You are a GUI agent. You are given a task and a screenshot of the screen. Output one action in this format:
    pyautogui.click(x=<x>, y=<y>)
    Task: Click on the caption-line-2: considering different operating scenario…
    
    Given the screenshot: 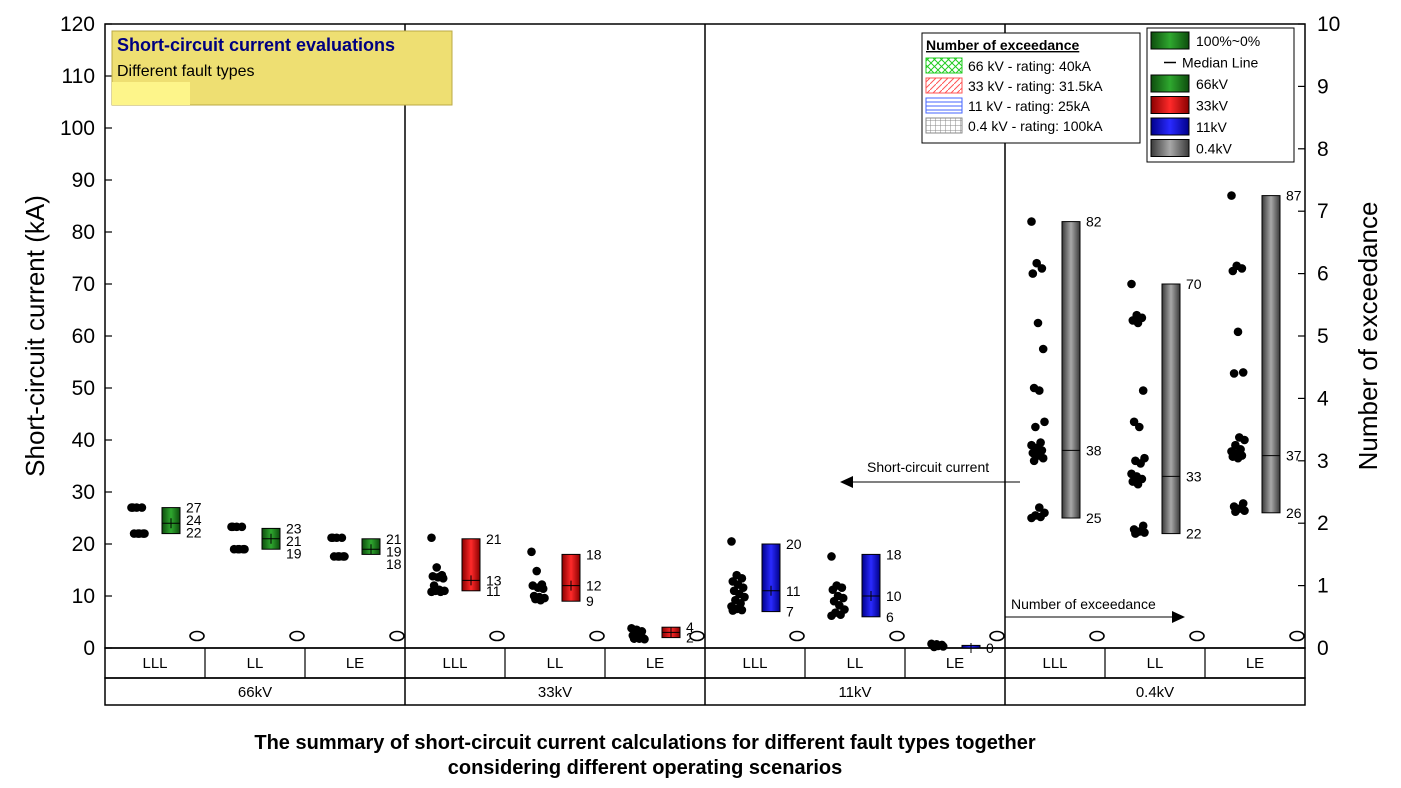 What is the action you would take?
    pyautogui.click(x=645, y=768)
    